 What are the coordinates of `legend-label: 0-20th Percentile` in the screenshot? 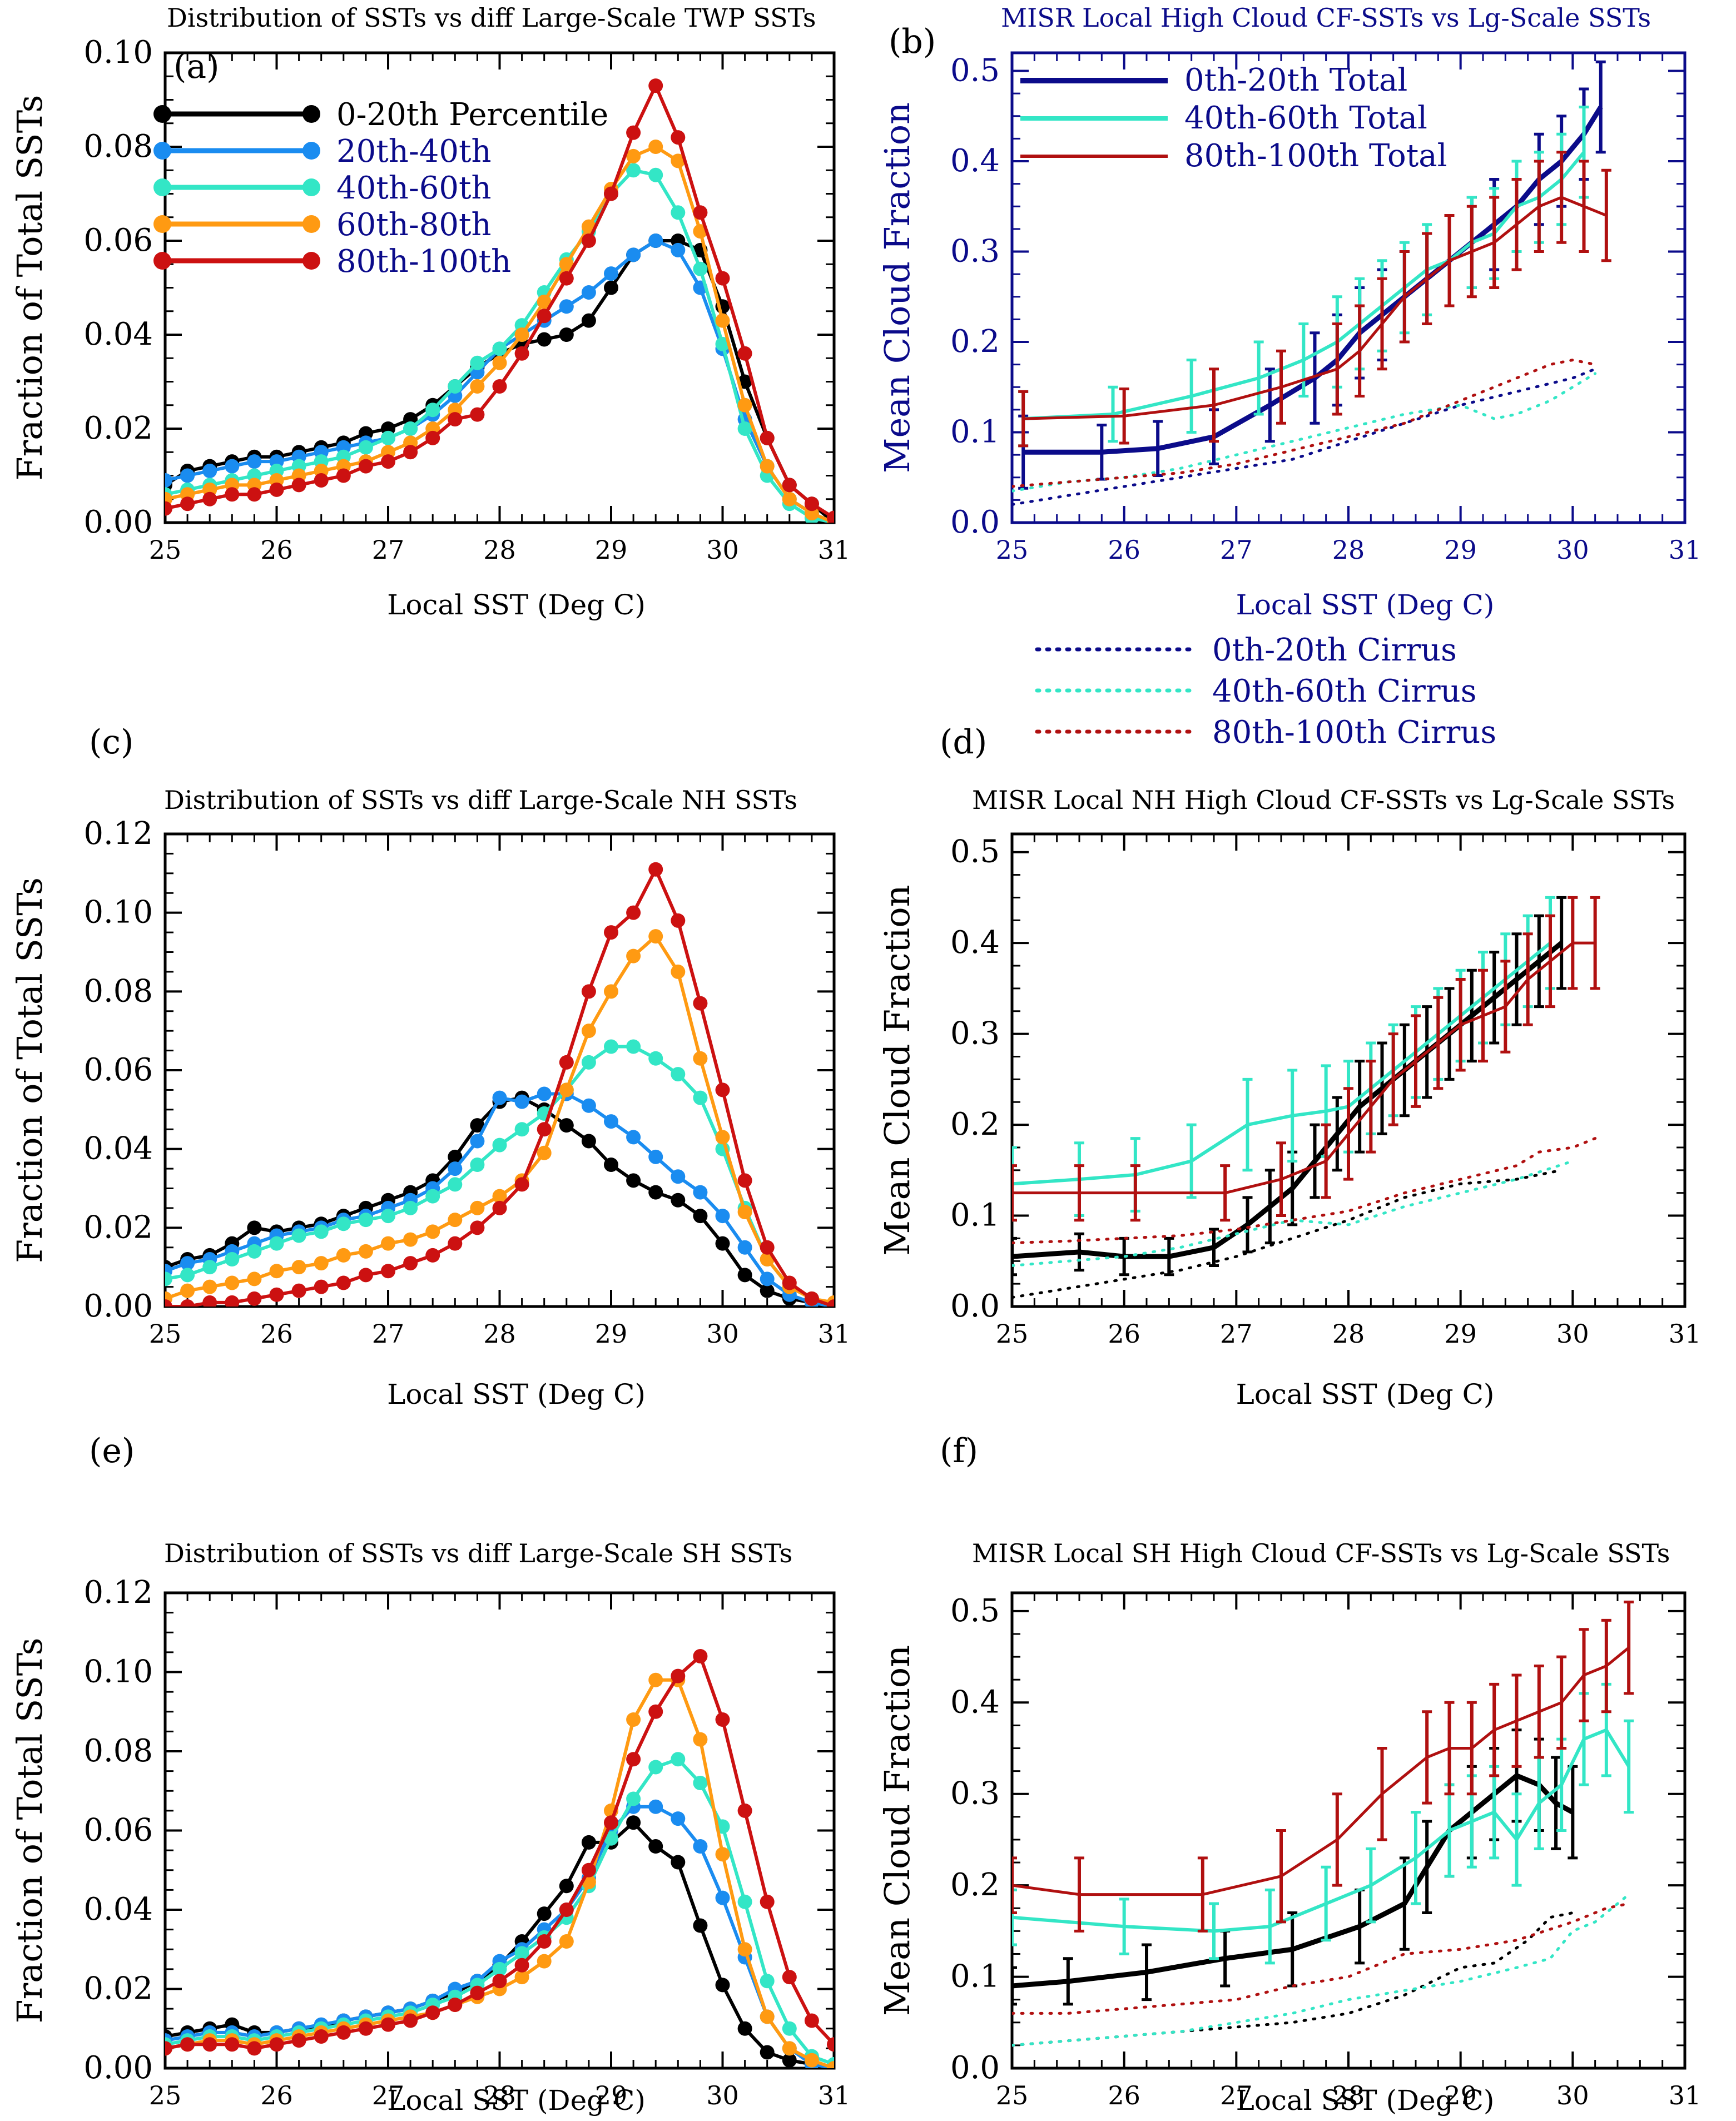 It's located at (472, 115).